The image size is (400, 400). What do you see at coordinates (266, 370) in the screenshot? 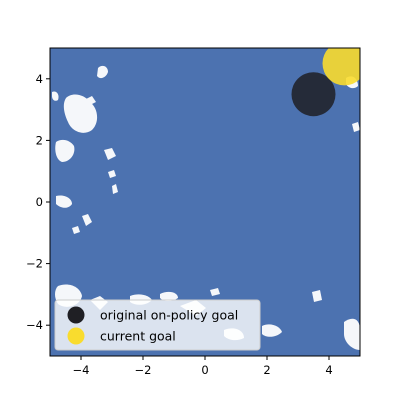
I see `x-tick-label: 2` at bounding box center [266, 370].